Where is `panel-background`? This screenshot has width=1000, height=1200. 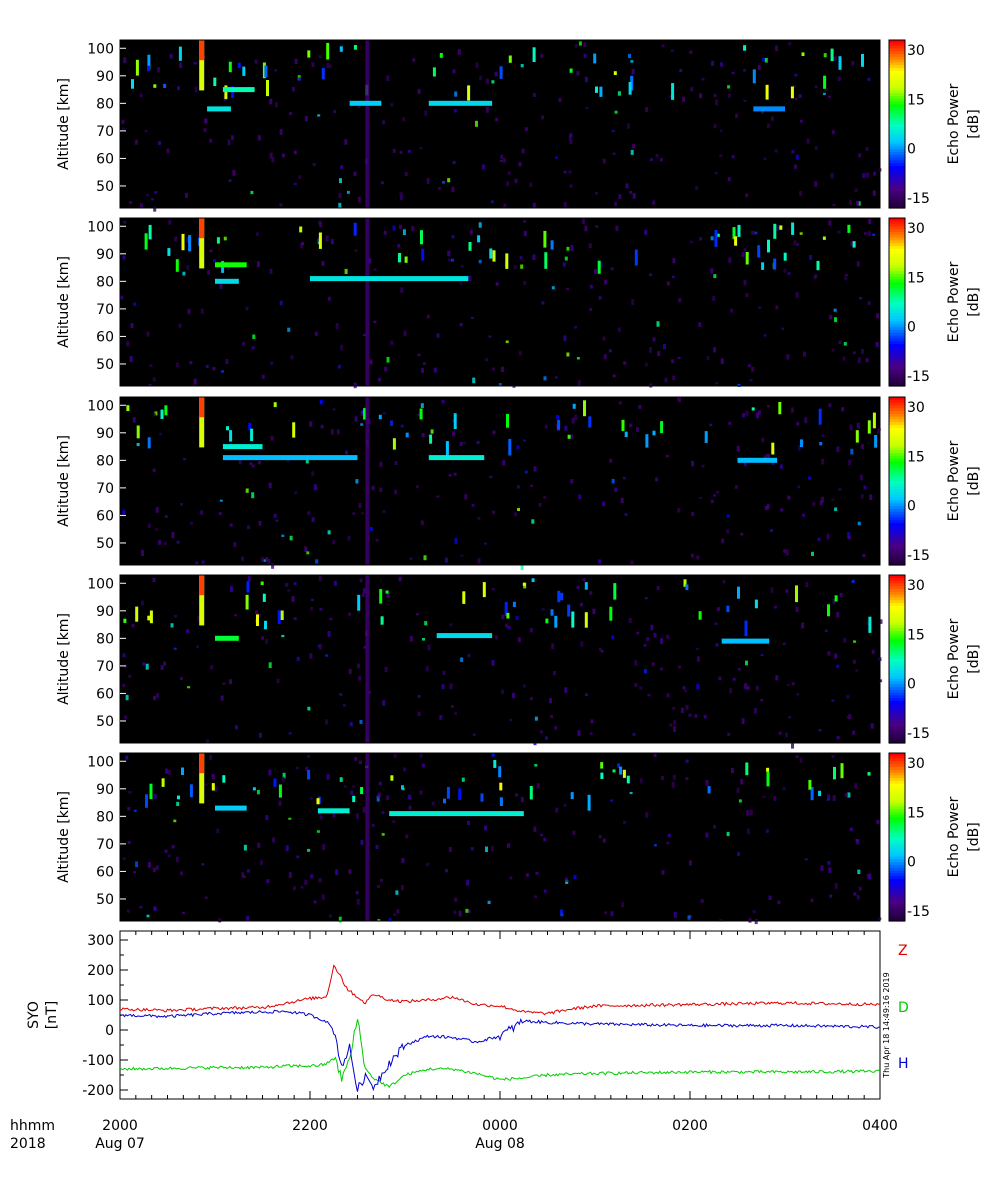
panel-background is located at coordinates (500, 837).